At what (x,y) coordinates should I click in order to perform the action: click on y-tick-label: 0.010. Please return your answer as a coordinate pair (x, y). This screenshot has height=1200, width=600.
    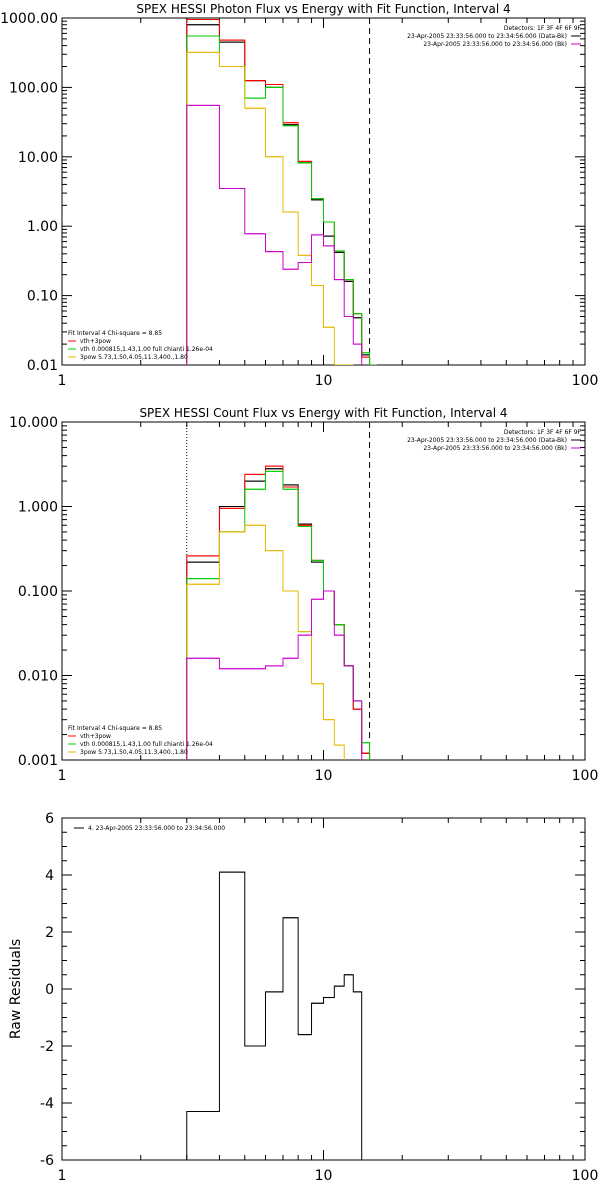
    Looking at the image, I should click on (38, 677).